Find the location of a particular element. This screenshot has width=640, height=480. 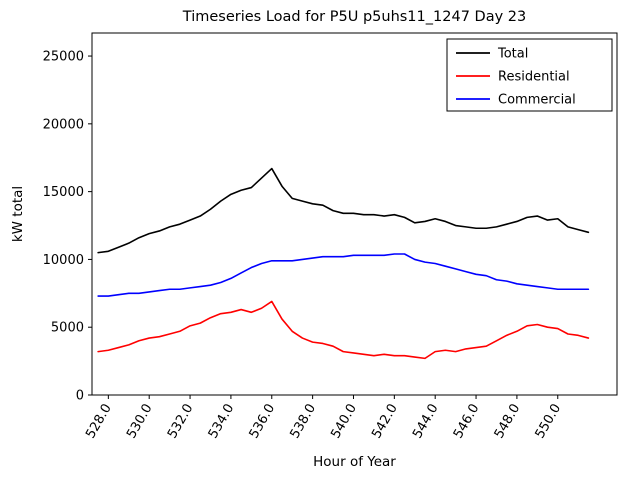

x-axis-label: Hour of Year is located at coordinates (354, 462).